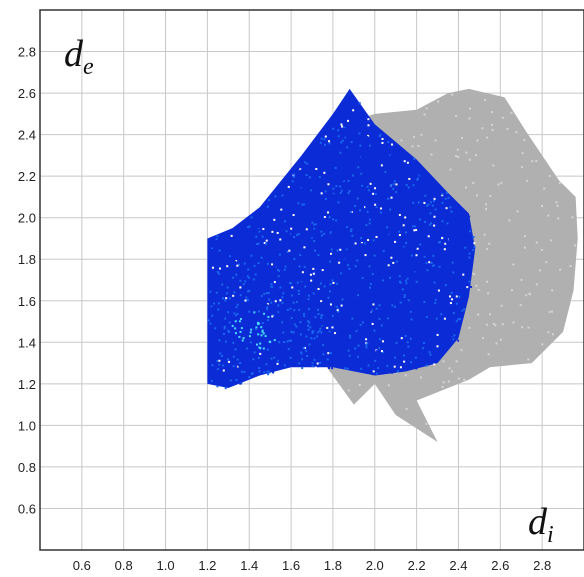 The height and width of the screenshot is (577, 584). Describe the element at coordinates (27, 218) in the screenshot. I see `y-tick-label: 2.0` at that location.